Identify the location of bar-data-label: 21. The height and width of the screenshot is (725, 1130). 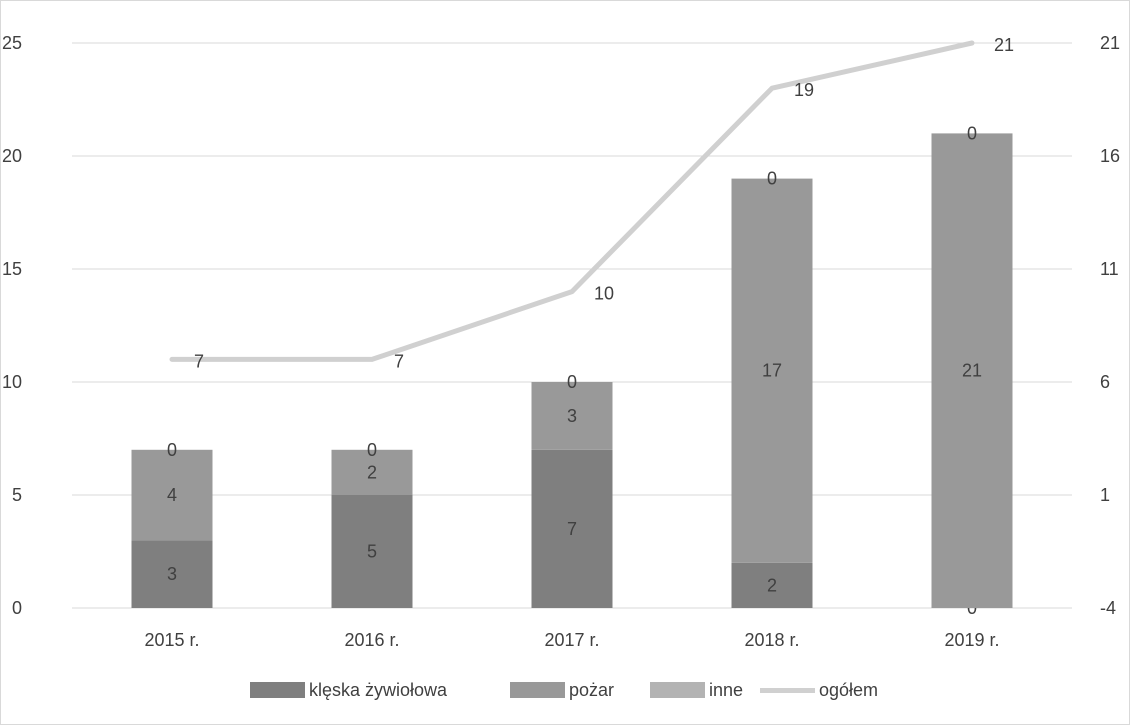
(972, 371).